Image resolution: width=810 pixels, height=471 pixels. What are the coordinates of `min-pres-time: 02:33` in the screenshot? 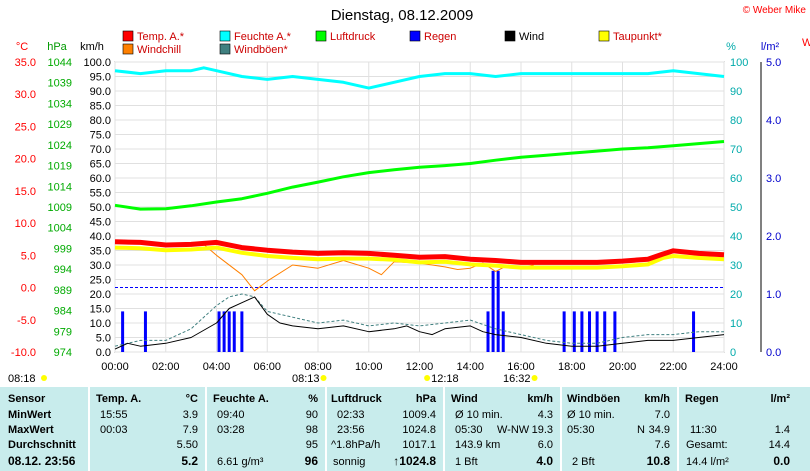 It's located at (351, 415).